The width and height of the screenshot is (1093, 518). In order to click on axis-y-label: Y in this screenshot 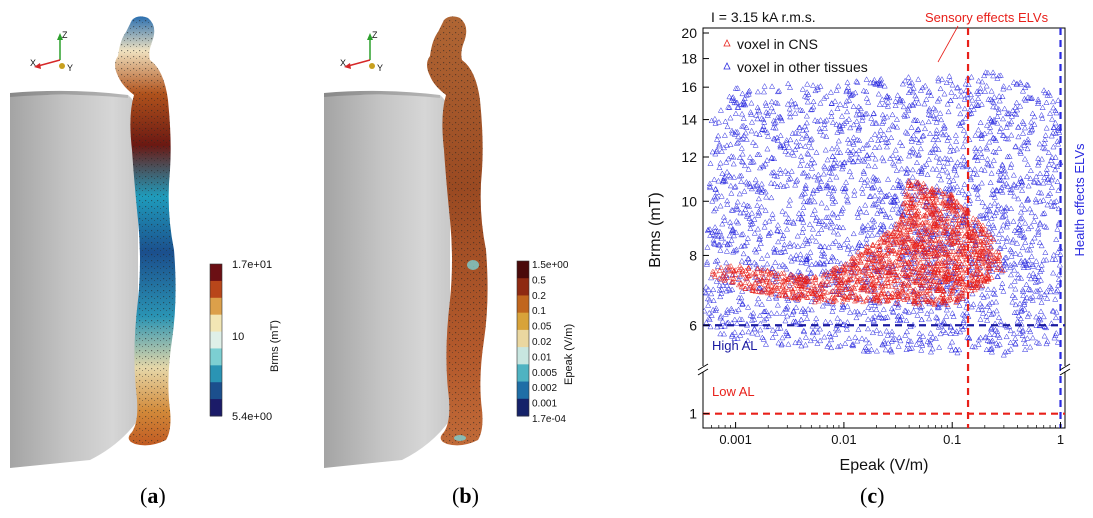, I will do `click(380, 68)`.